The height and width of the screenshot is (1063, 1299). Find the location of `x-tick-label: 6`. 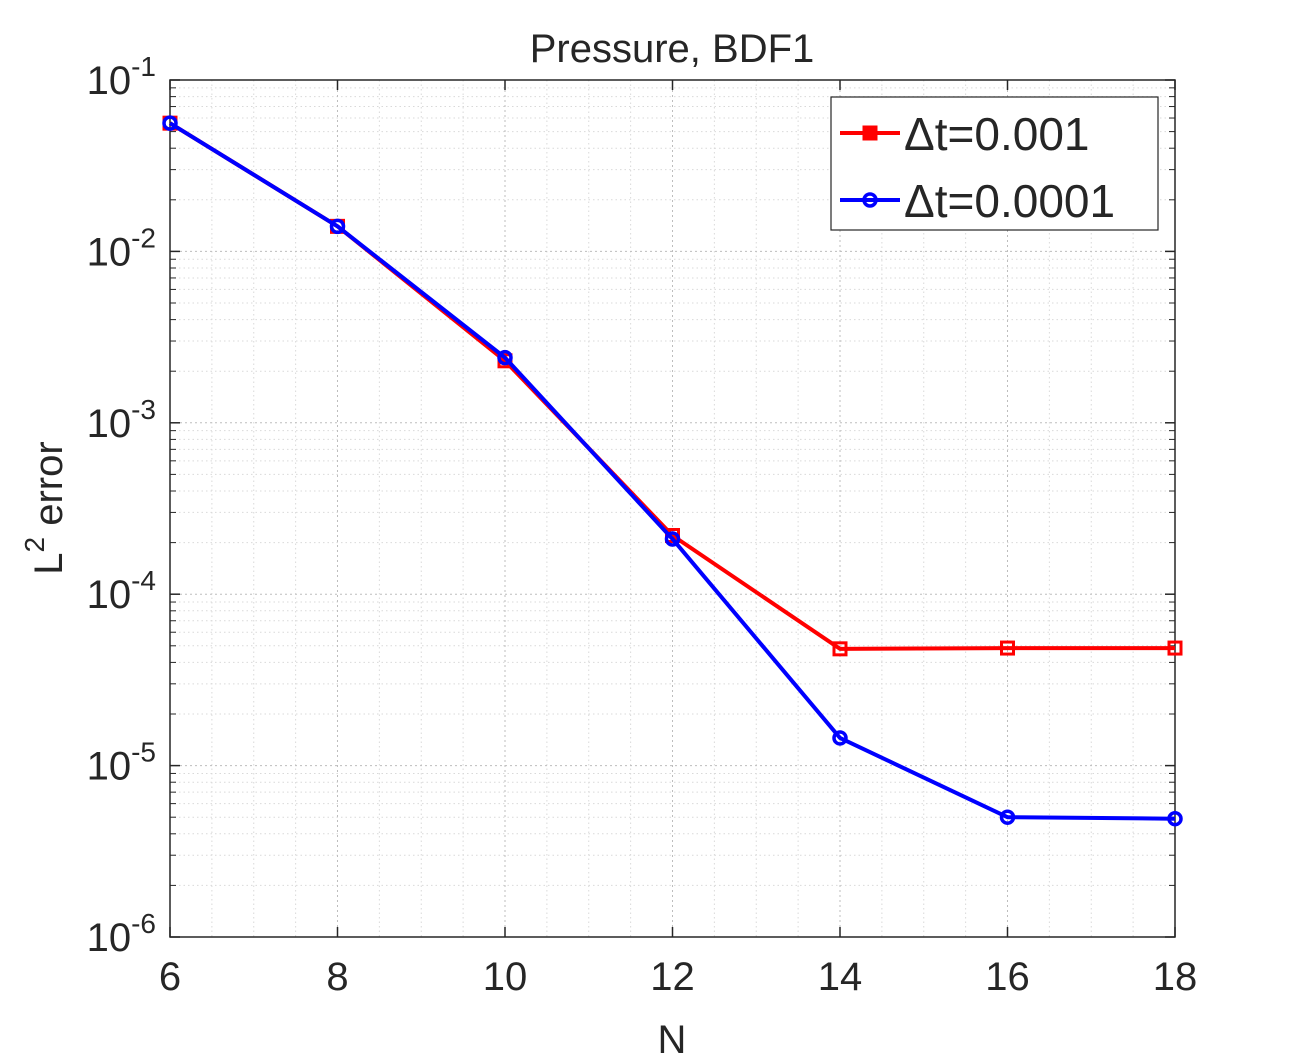

x-tick-label: 6 is located at coordinates (170, 977).